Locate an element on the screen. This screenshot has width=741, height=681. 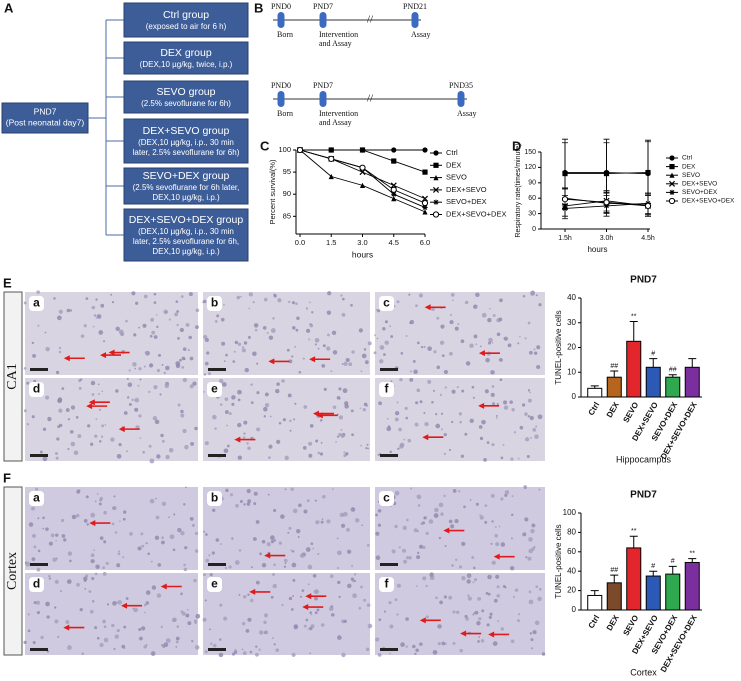
group-detail: (DEX,10 µg/kg, i.p., 30 min is located at coordinates (186, 142).